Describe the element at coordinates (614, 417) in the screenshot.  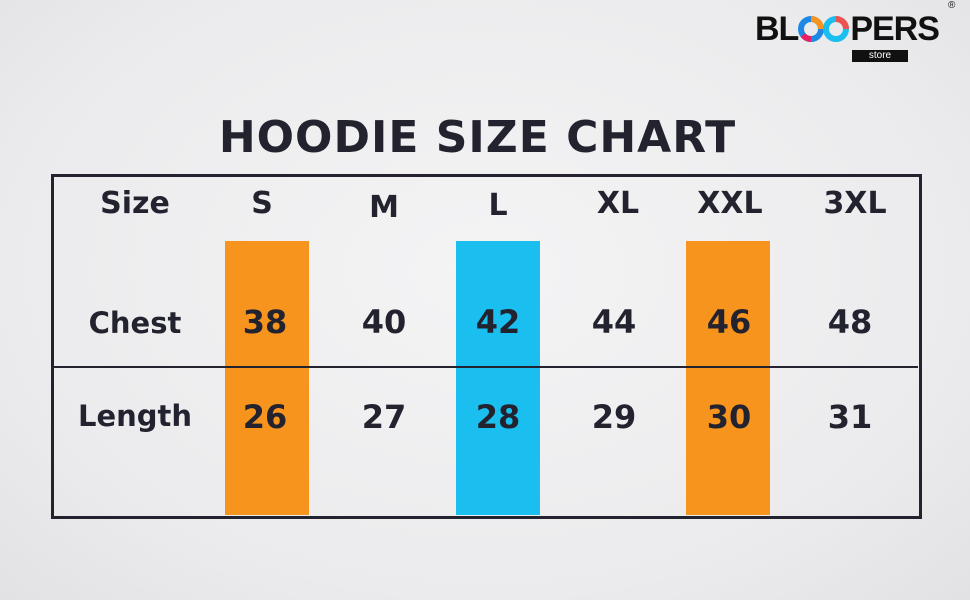
I see `length-value-xl: 29` at that location.